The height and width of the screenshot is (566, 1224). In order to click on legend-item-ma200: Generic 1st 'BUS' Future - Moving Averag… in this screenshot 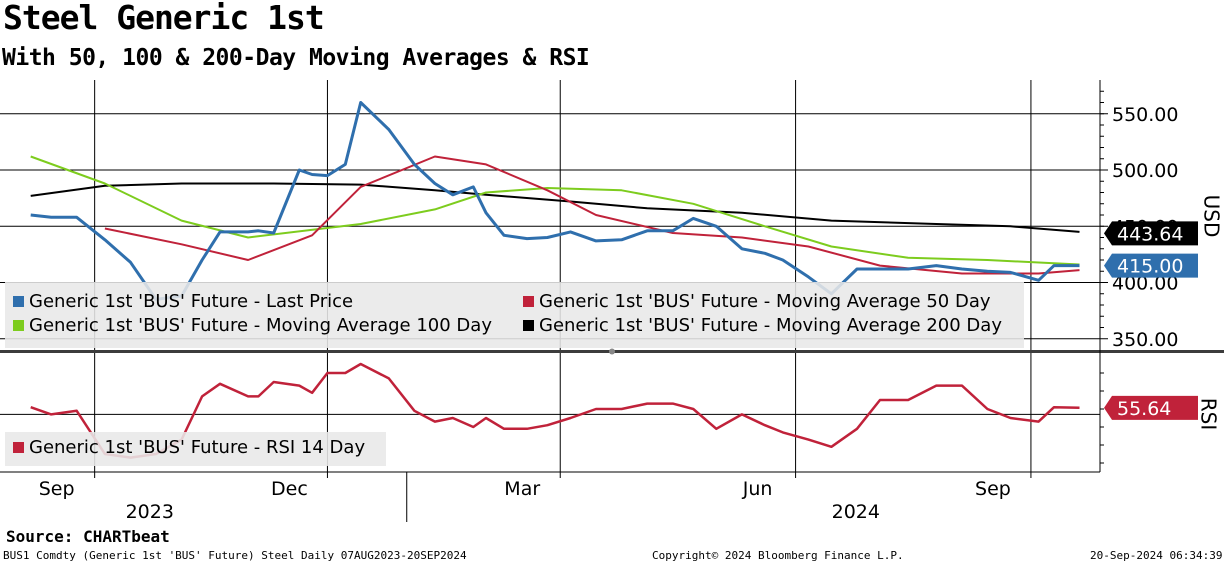, I will do `click(762, 325)`.